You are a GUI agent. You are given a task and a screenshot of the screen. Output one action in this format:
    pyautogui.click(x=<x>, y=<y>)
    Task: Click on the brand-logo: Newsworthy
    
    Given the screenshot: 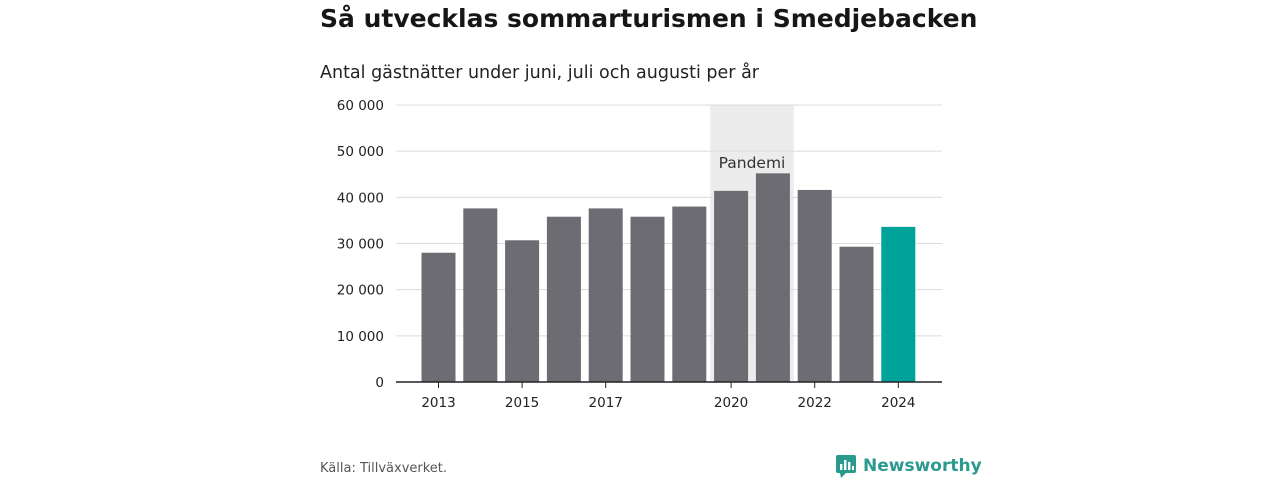 What is the action you would take?
    pyautogui.click(x=908, y=466)
    